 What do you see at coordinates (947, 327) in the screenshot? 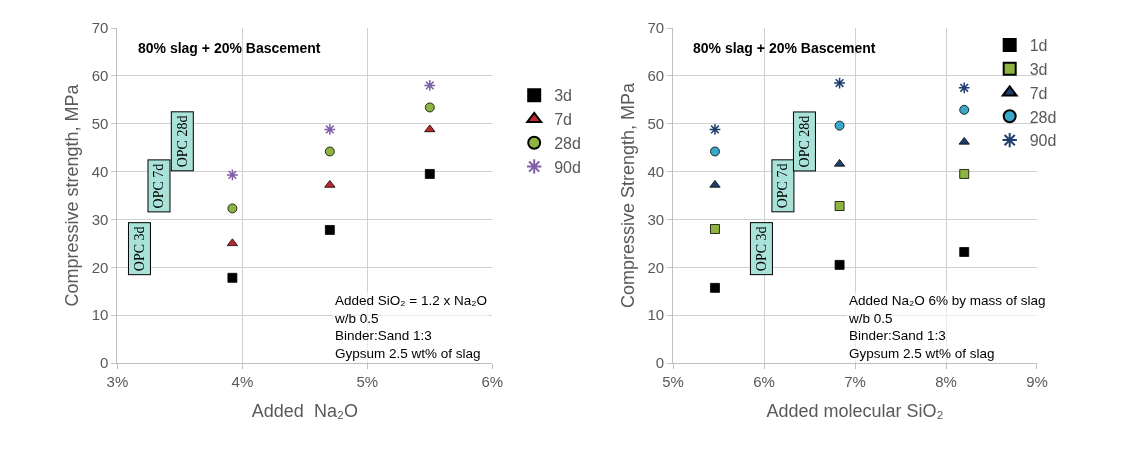
I see `annotation: Added Na₂O 6% by mass of slag w/b 0.5 Binder:Sand 1:3 Gypsum 2.5 wt% of slag` at bounding box center [947, 327].